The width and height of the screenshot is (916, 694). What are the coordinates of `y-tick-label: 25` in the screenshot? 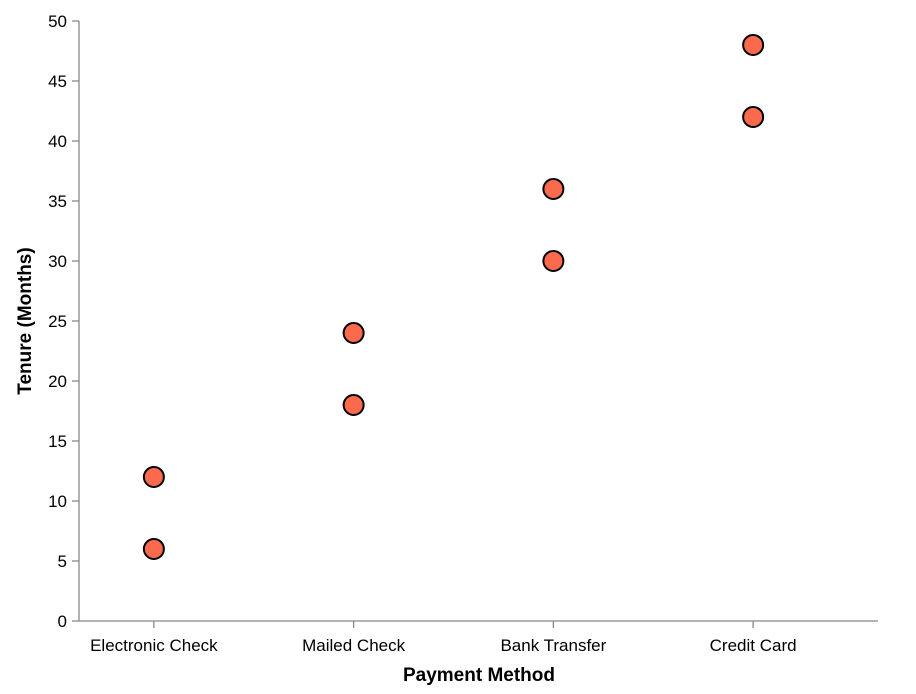 It's located at (57, 321).